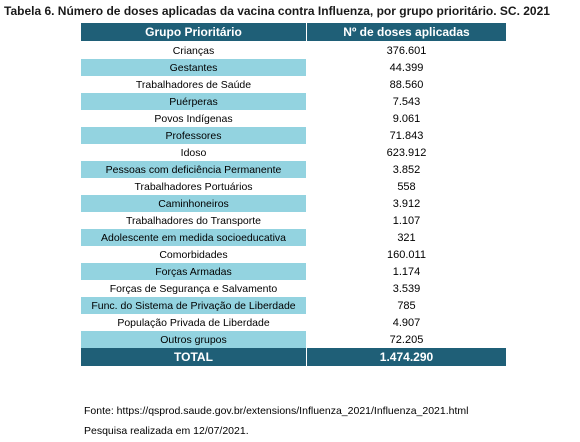 The width and height of the screenshot is (580, 442). Describe the element at coordinates (193, 67) in the screenshot. I see `group-cell: Gestantes` at that location.